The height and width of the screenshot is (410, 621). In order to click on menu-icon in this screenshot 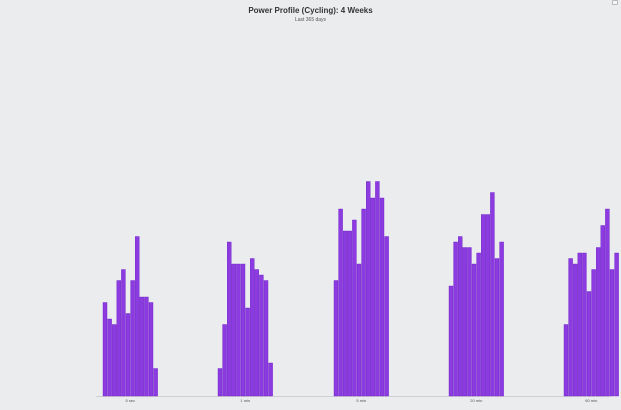, I will do `click(615, 2)`.